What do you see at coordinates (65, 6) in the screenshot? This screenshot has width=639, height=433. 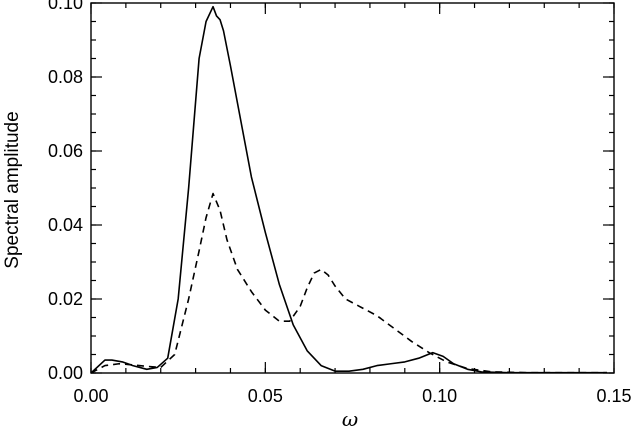 I see `y-tick-label: 0.10` at bounding box center [65, 6].